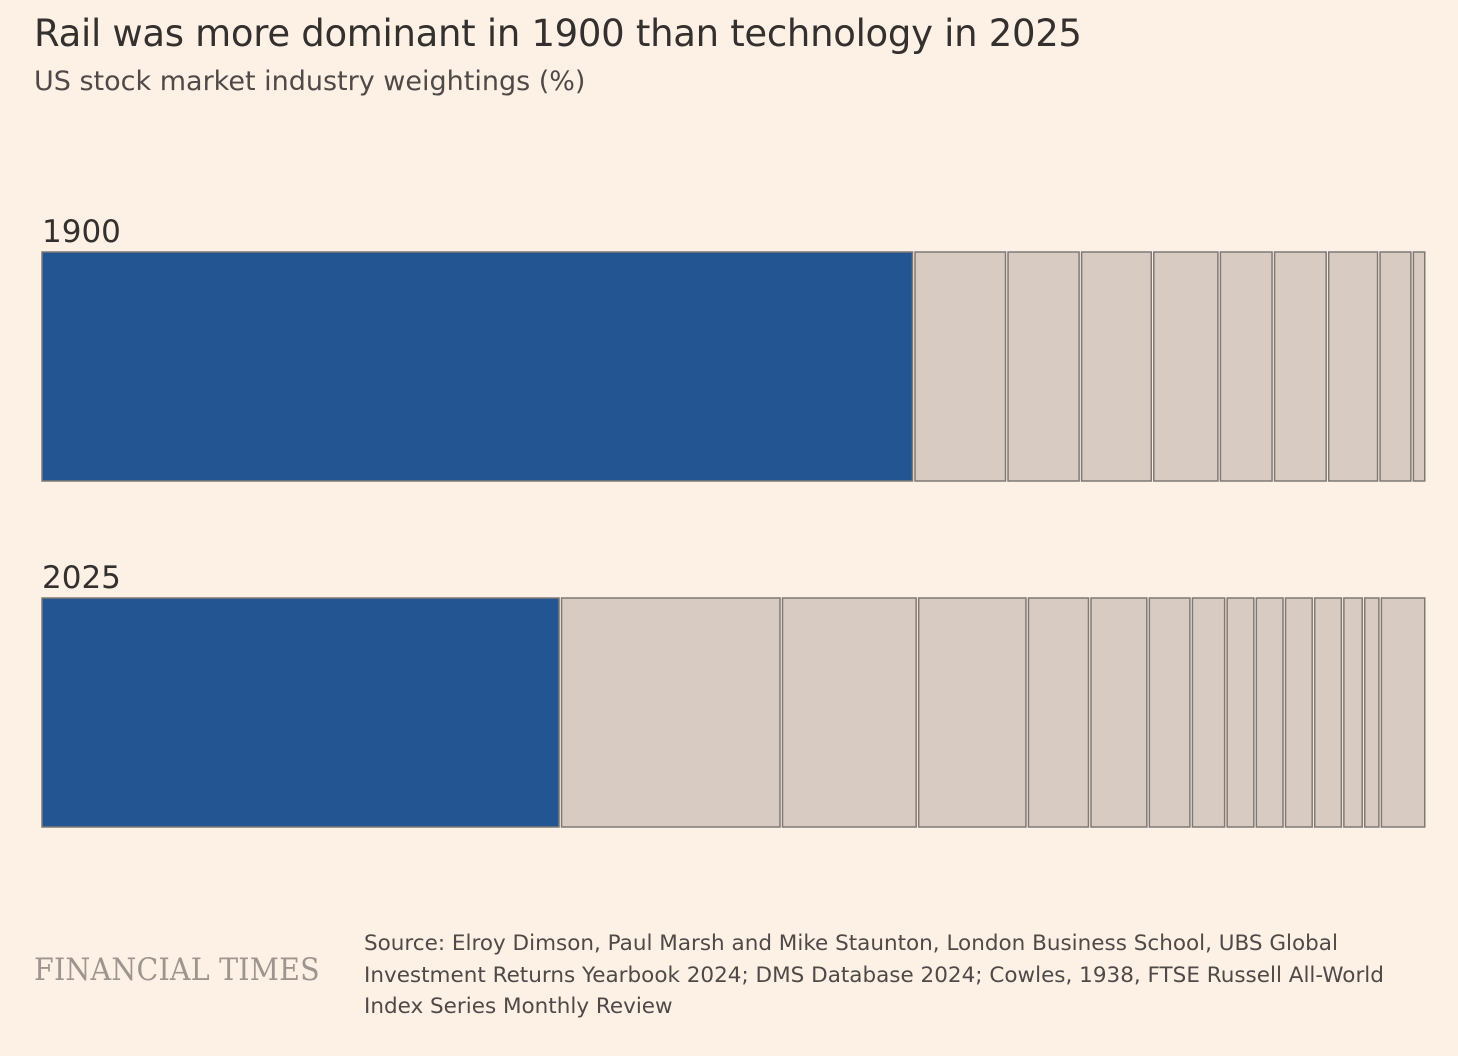 This screenshot has height=1056, width=1458. Describe the element at coordinates (81, 232) in the screenshot. I see `row-label-1900: 1900` at that location.